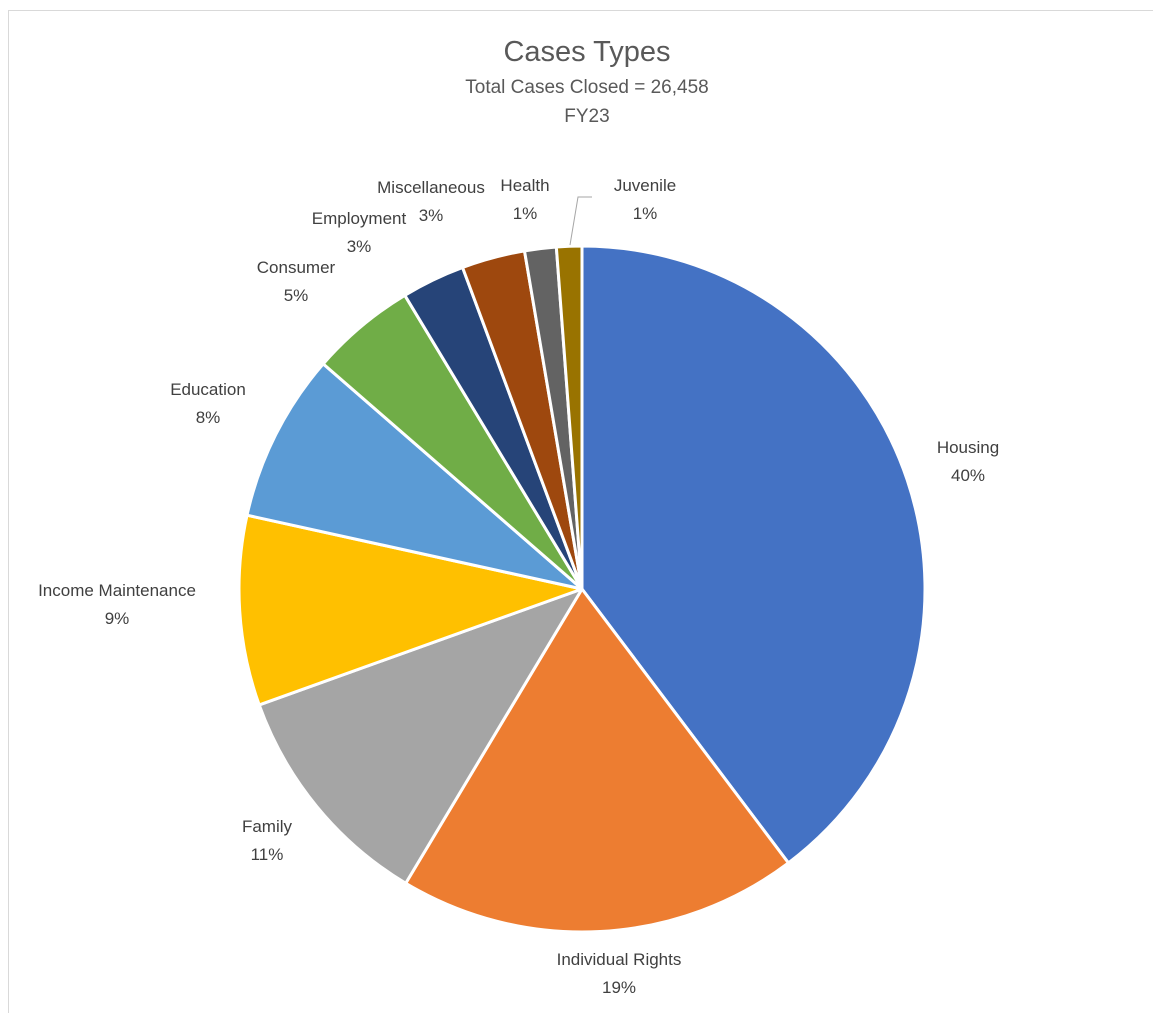 The width and height of the screenshot is (1155, 1013). Describe the element at coordinates (296, 295) in the screenshot. I see `data-label-percent: 5%` at that location.